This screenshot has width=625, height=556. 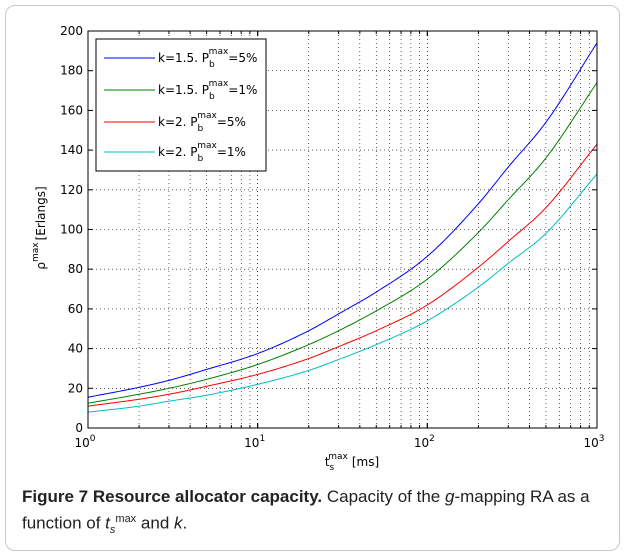 I want to click on caption-k: k, so click(x=178, y=523).